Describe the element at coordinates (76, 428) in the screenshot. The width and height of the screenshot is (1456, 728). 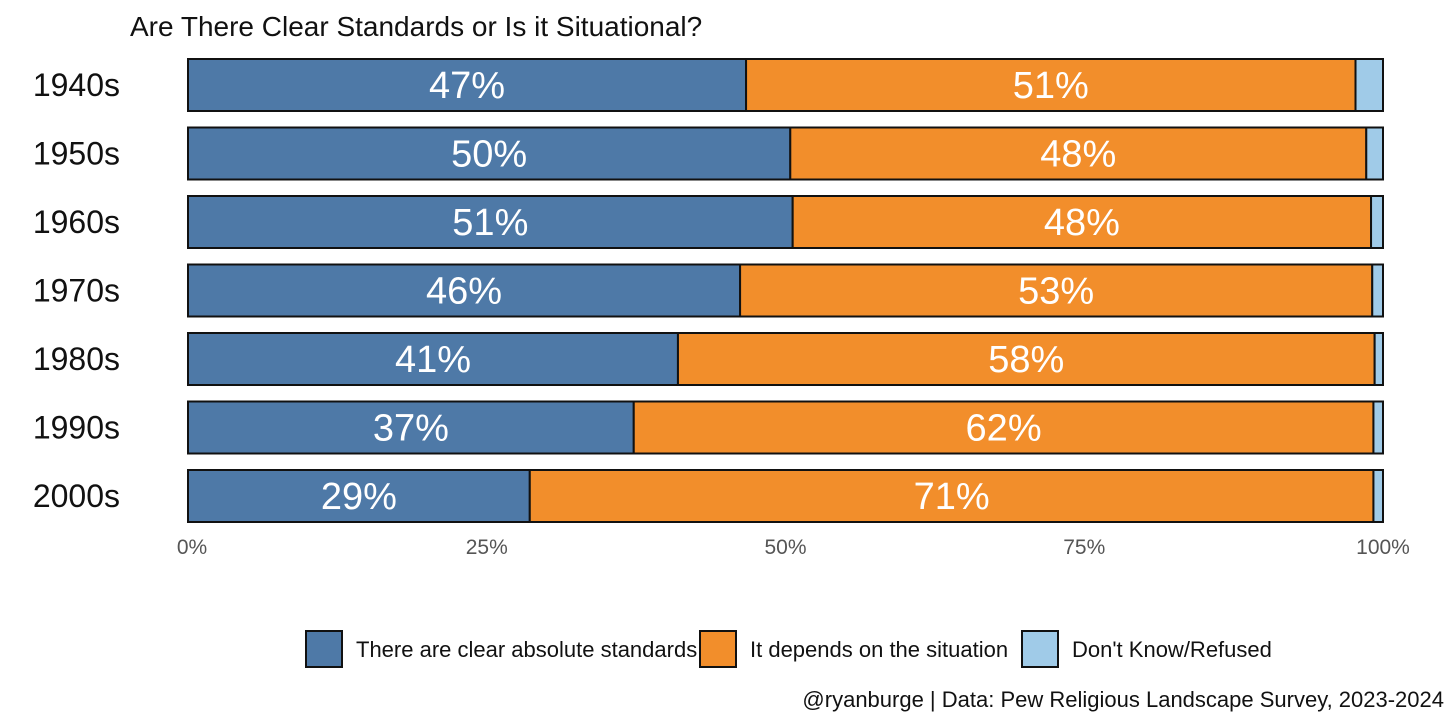
I see `category-label-1990s: 1990s` at that location.